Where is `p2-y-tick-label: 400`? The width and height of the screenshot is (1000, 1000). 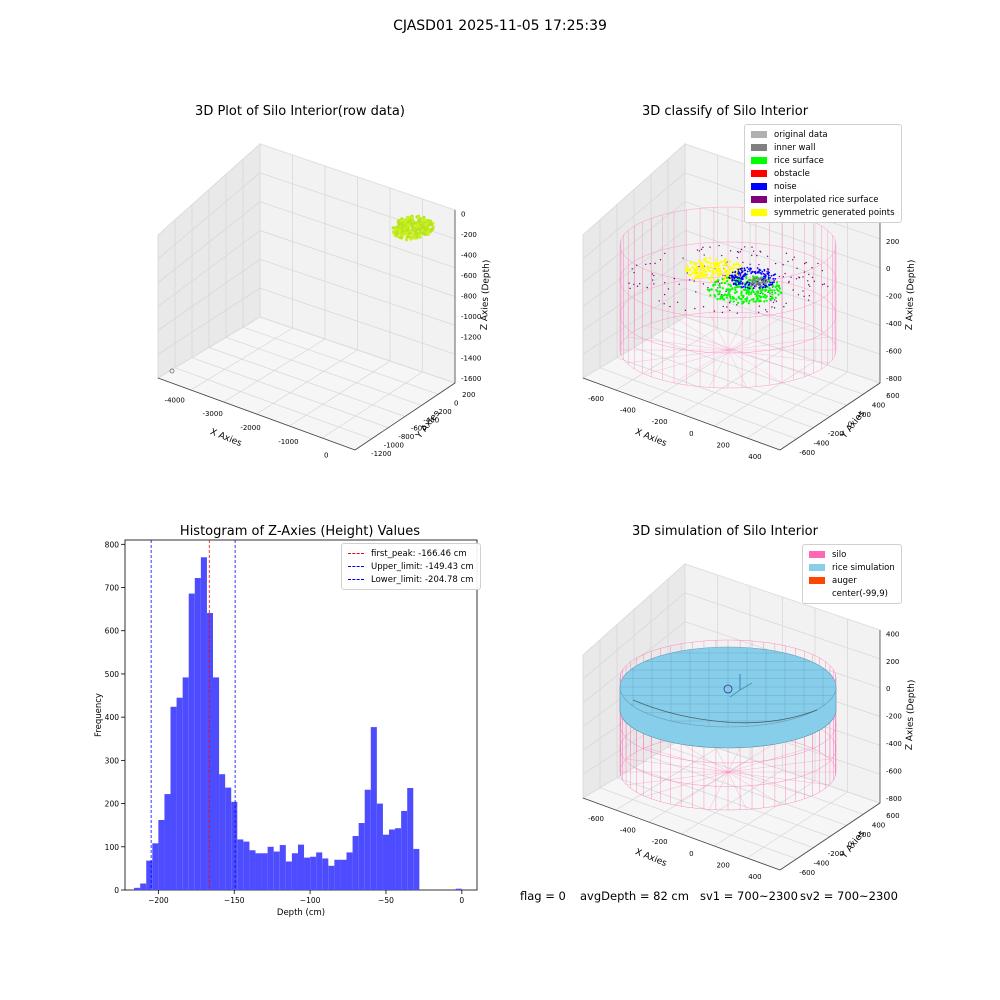 p2-y-tick-label: 400 is located at coordinates (878, 405).